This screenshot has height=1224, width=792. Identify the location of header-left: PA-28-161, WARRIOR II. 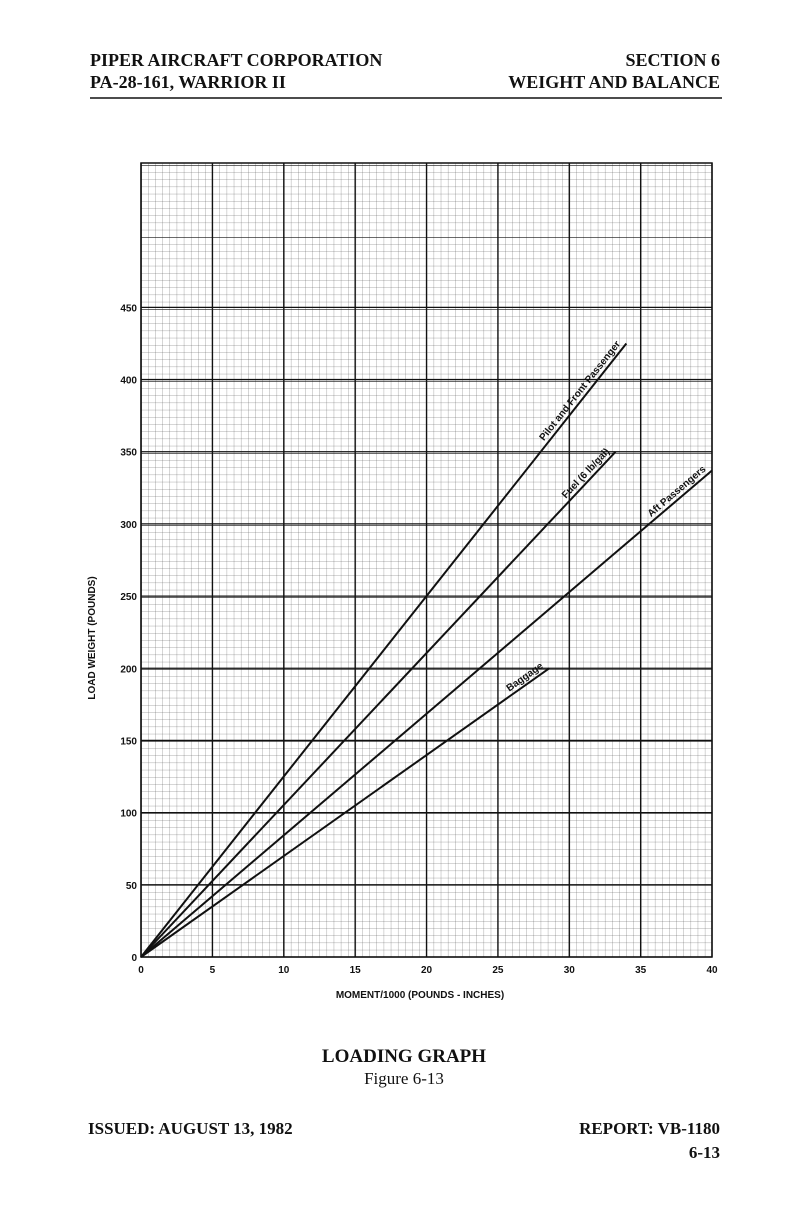
(188, 82).